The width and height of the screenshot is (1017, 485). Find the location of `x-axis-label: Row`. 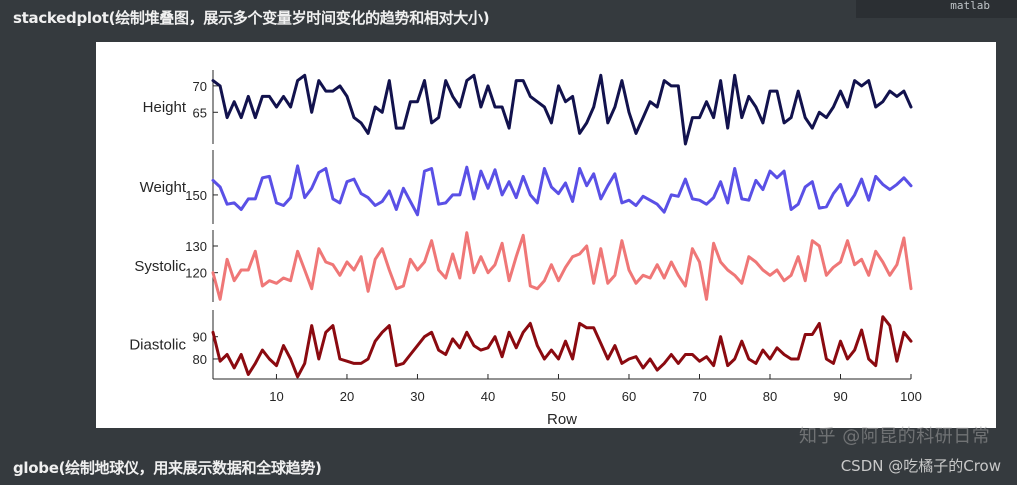

x-axis-label: Row is located at coordinates (562, 419).